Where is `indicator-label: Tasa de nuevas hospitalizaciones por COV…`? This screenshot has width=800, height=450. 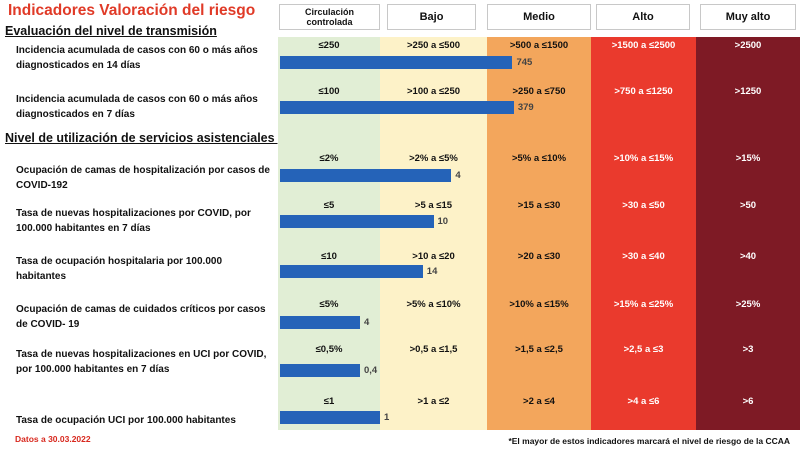
indicator-label: Tasa de nuevas hospitalizaciones por COV… is located at coordinates (133, 221).